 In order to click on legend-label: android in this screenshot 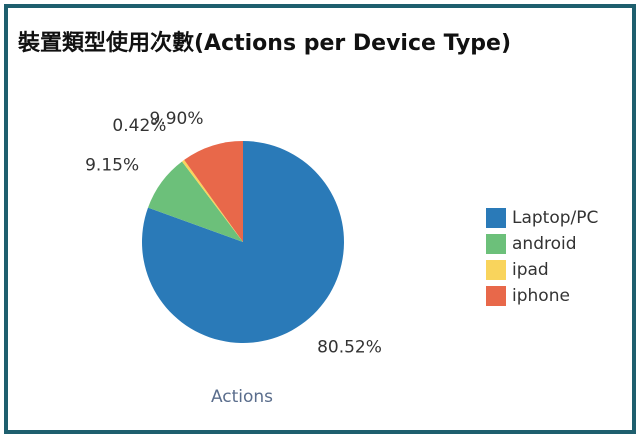, I will do `click(544, 244)`.